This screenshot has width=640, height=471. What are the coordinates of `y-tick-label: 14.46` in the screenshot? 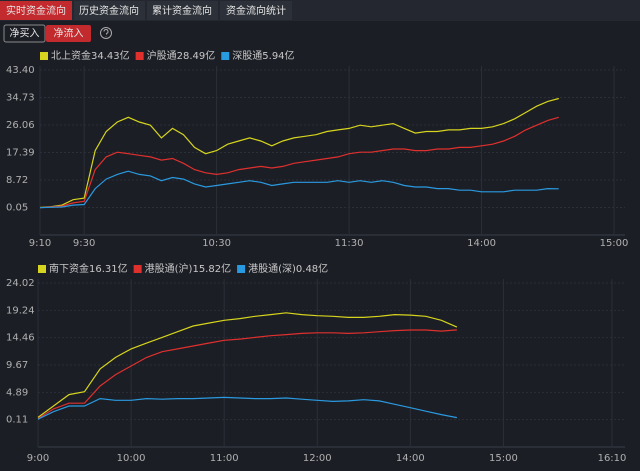 It's located at (20, 338).